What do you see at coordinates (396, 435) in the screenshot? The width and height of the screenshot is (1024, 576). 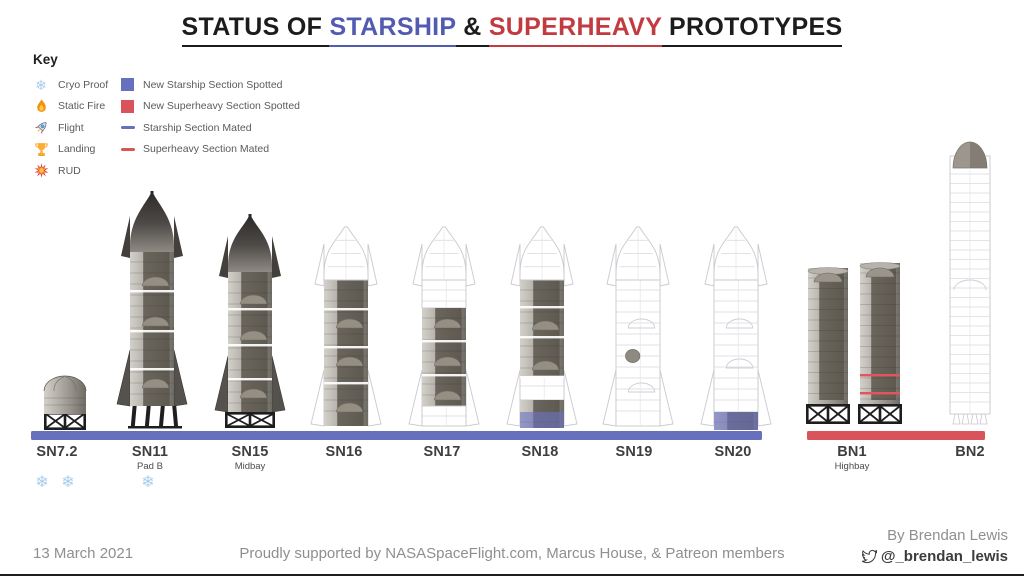 I see `starship-timeline-bar` at bounding box center [396, 435].